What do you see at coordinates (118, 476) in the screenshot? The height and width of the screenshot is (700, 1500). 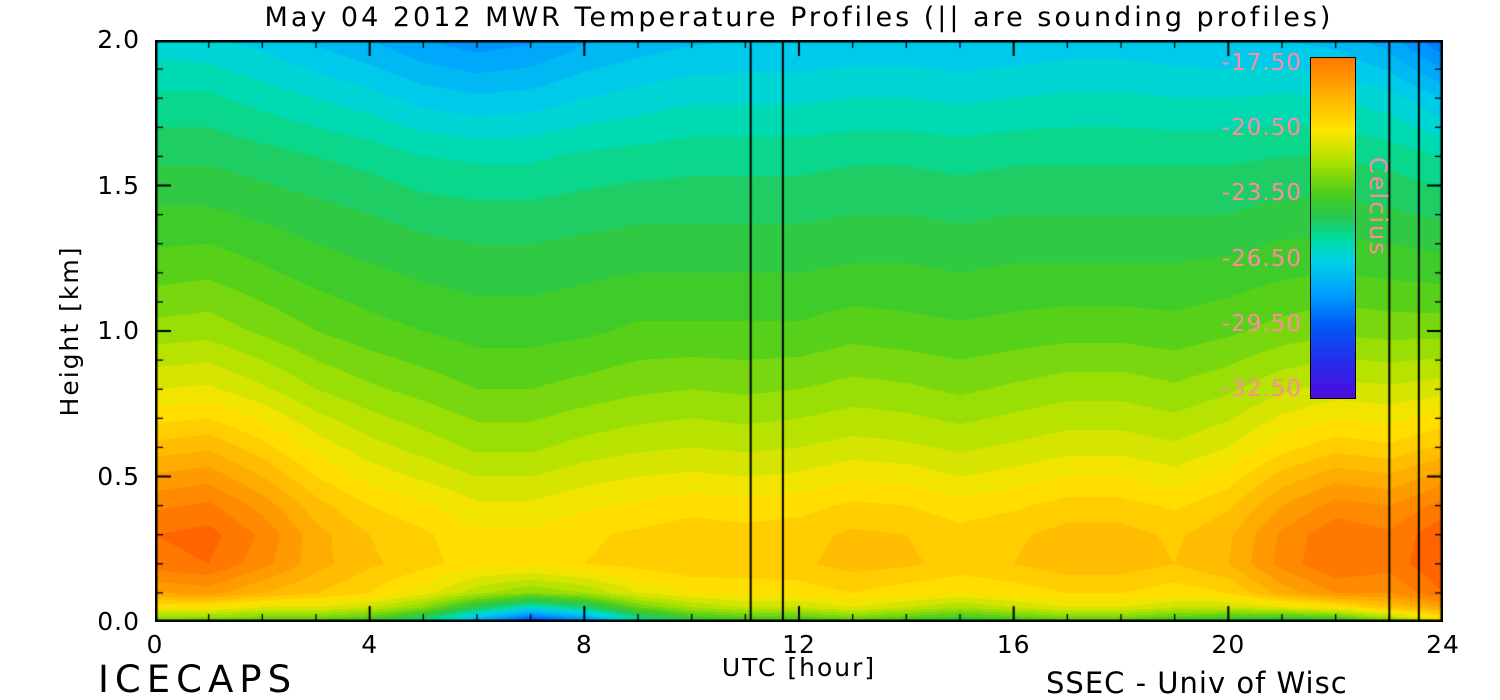 I see `y-tick-label: 0.5` at bounding box center [118, 476].